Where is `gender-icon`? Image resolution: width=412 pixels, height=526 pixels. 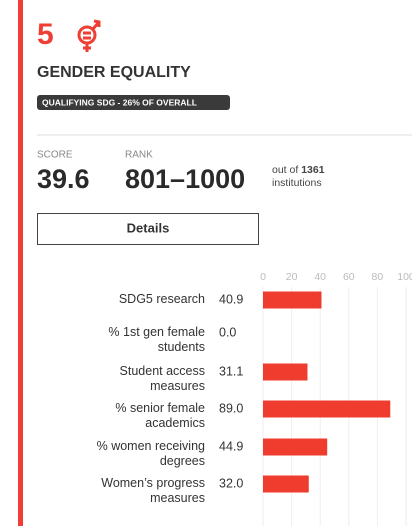 gender-icon is located at coordinates (89, 35).